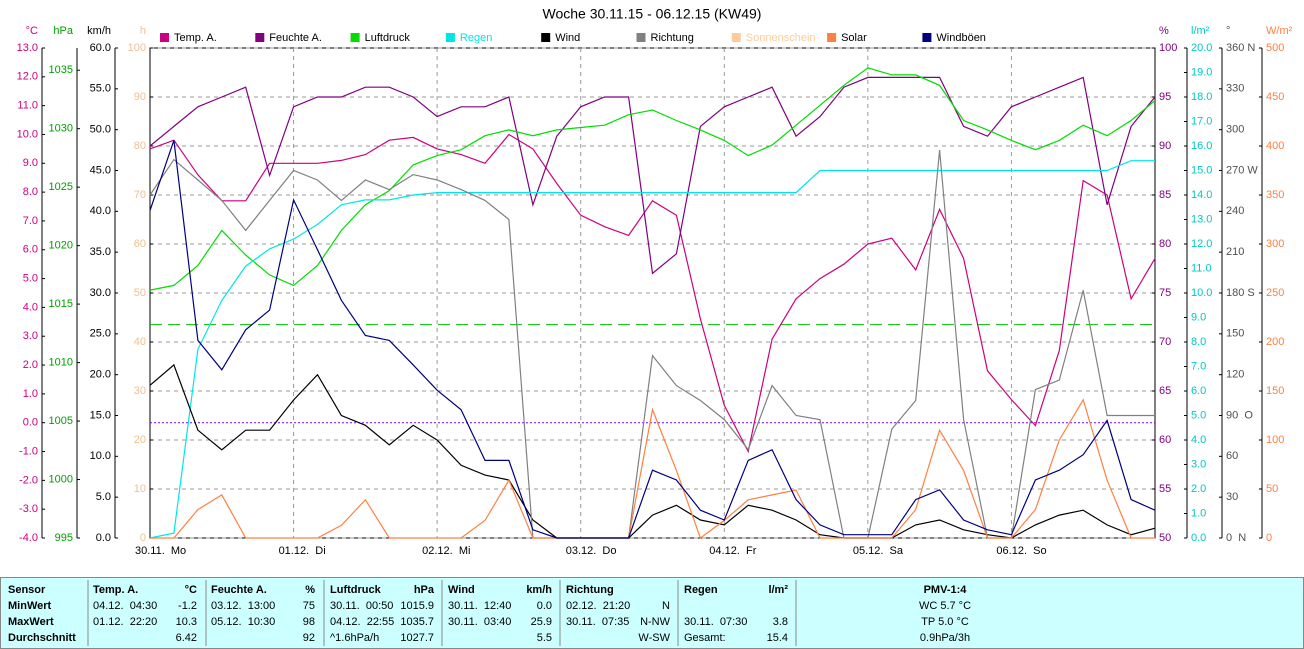 Image resolution: width=1304 pixels, height=649 pixels. What do you see at coordinates (1235, 375) in the screenshot?
I see `y-tick-label: 120` at bounding box center [1235, 375].